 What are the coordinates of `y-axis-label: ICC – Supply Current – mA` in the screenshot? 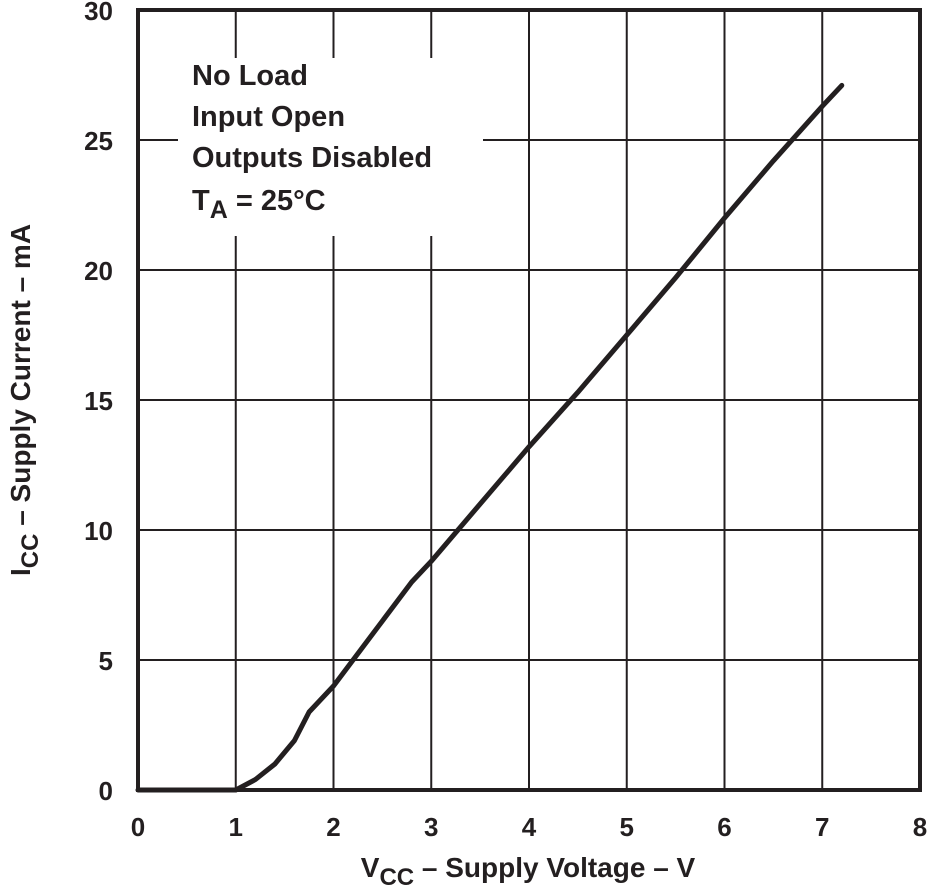 It's located at (24, 400).